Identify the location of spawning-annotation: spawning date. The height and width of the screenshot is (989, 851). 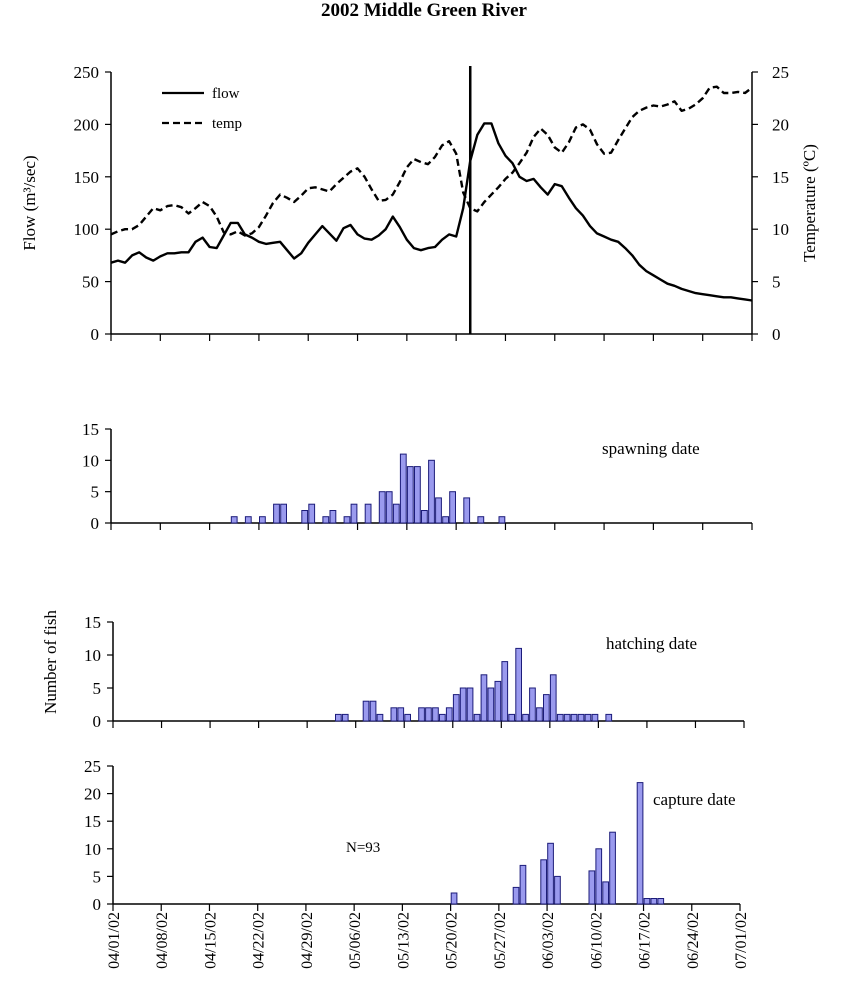
(651, 448).